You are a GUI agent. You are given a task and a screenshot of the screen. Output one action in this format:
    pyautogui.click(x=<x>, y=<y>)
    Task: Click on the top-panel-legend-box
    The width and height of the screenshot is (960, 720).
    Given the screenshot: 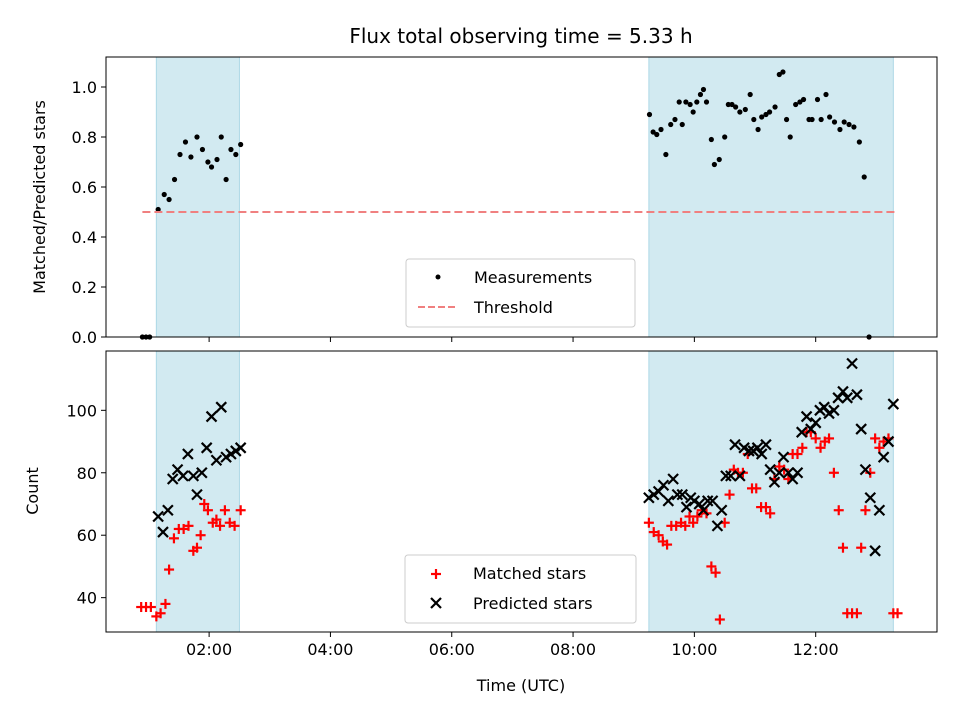 What is the action you would take?
    pyautogui.click(x=520, y=293)
    